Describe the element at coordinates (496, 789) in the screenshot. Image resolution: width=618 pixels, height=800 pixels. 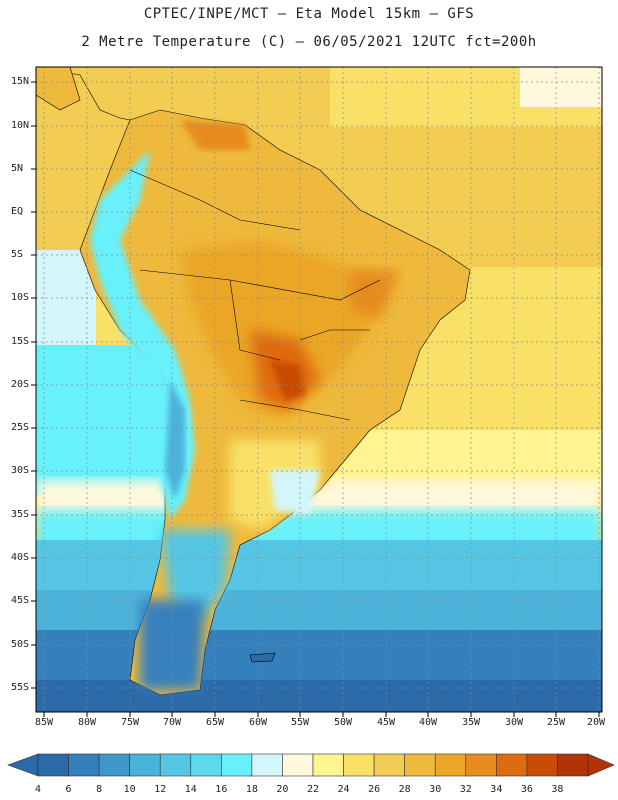
I see `colorbar-tick-label: 34` at that location.